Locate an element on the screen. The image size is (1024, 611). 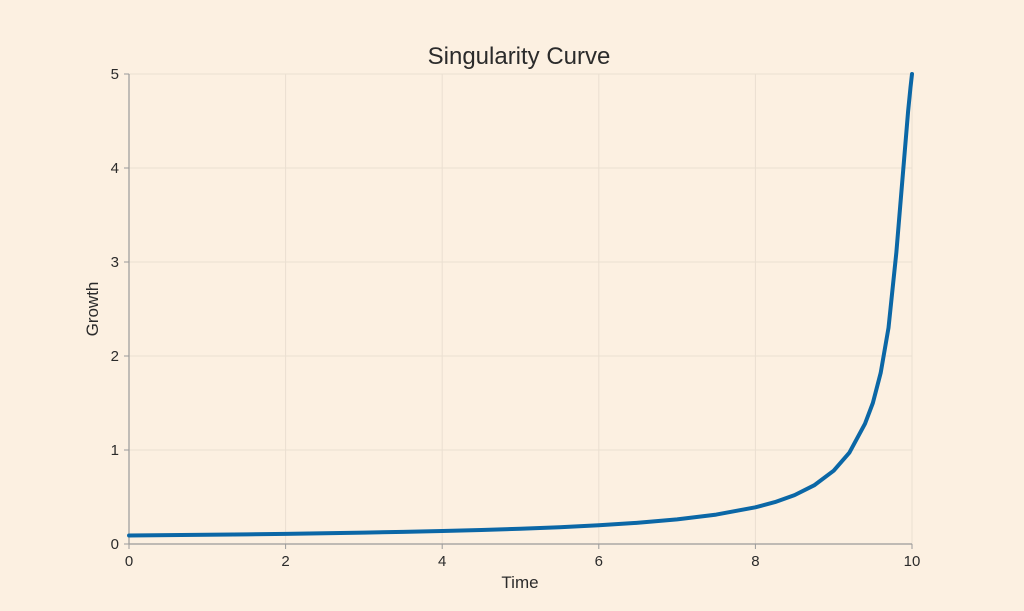
x-axis-title: Time is located at coordinates (519, 582).